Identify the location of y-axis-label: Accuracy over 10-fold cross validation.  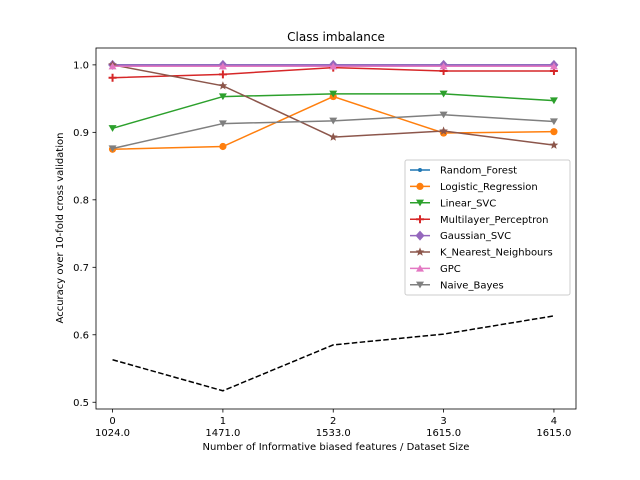
(60, 228).